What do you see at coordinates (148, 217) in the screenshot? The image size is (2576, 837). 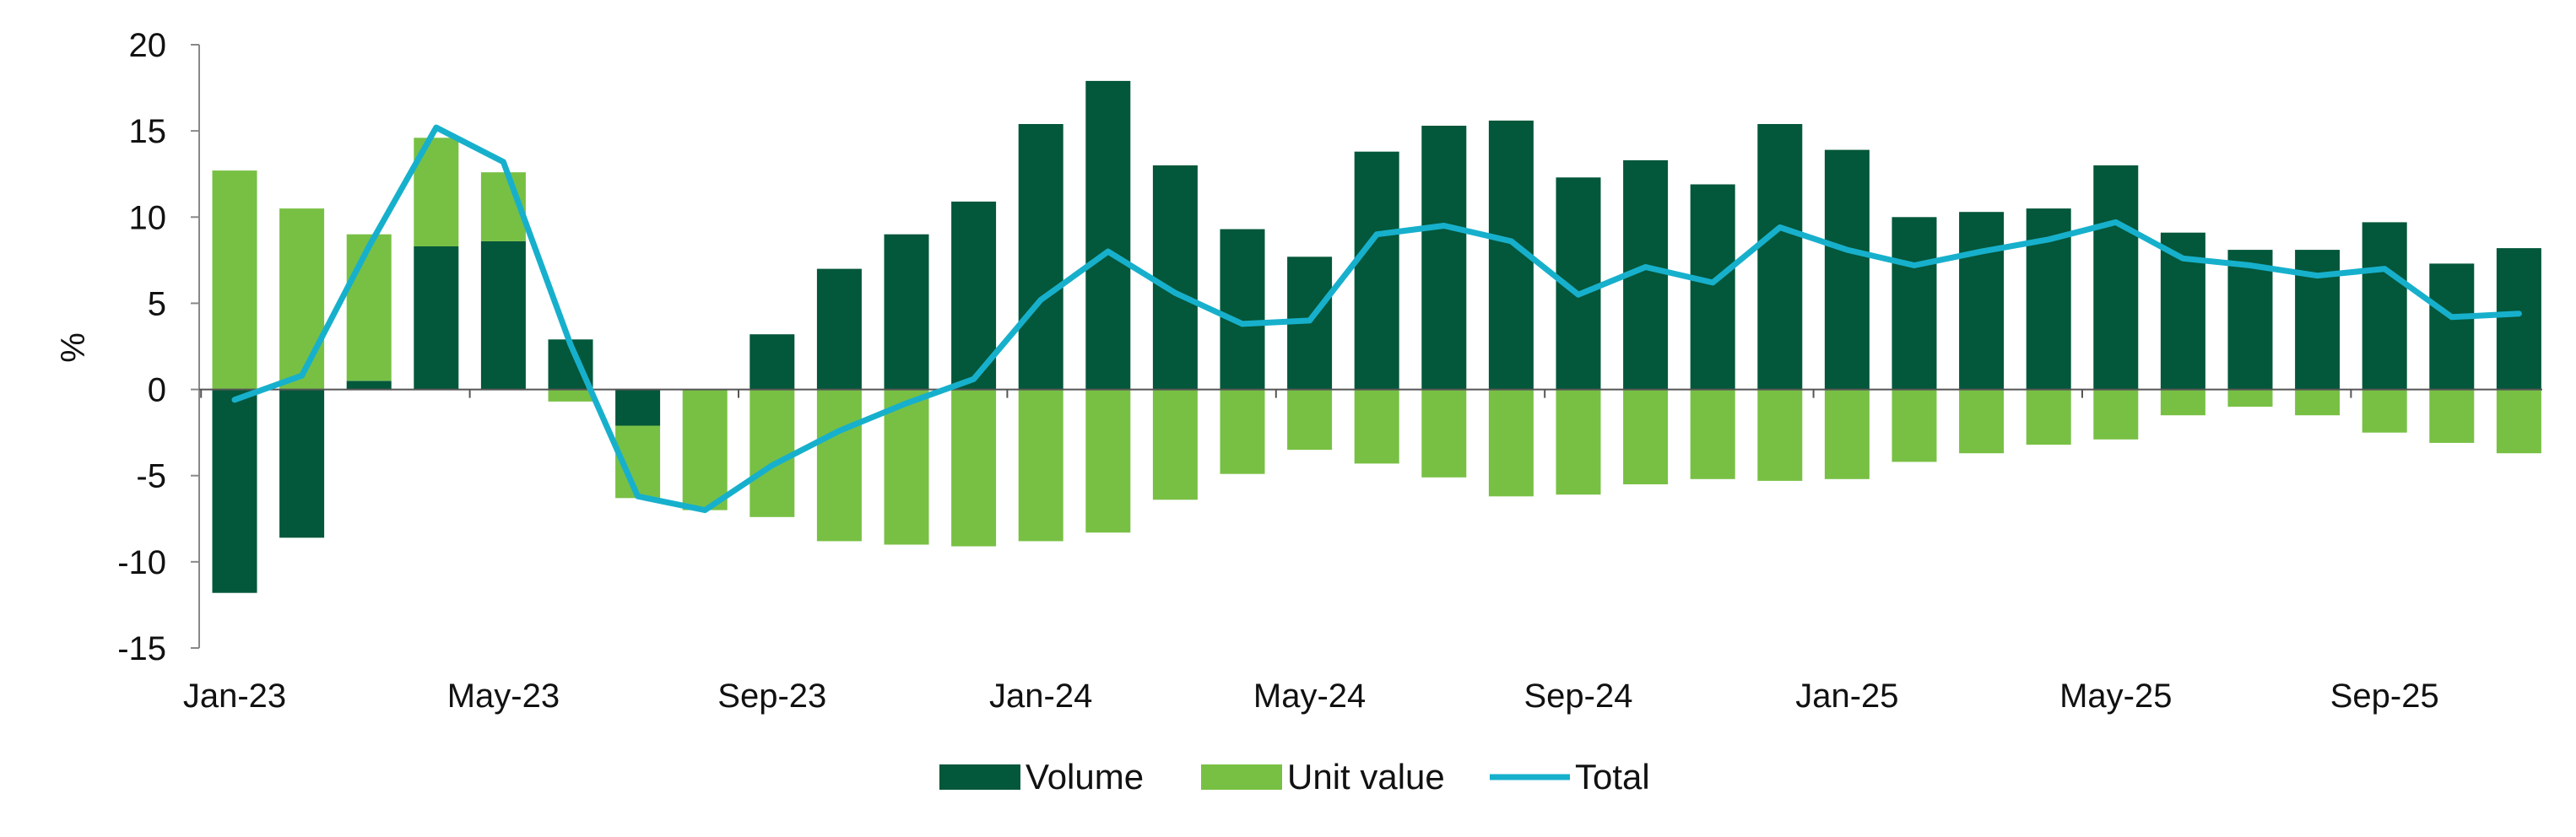 I see `y-tick-label: 10` at bounding box center [148, 217].